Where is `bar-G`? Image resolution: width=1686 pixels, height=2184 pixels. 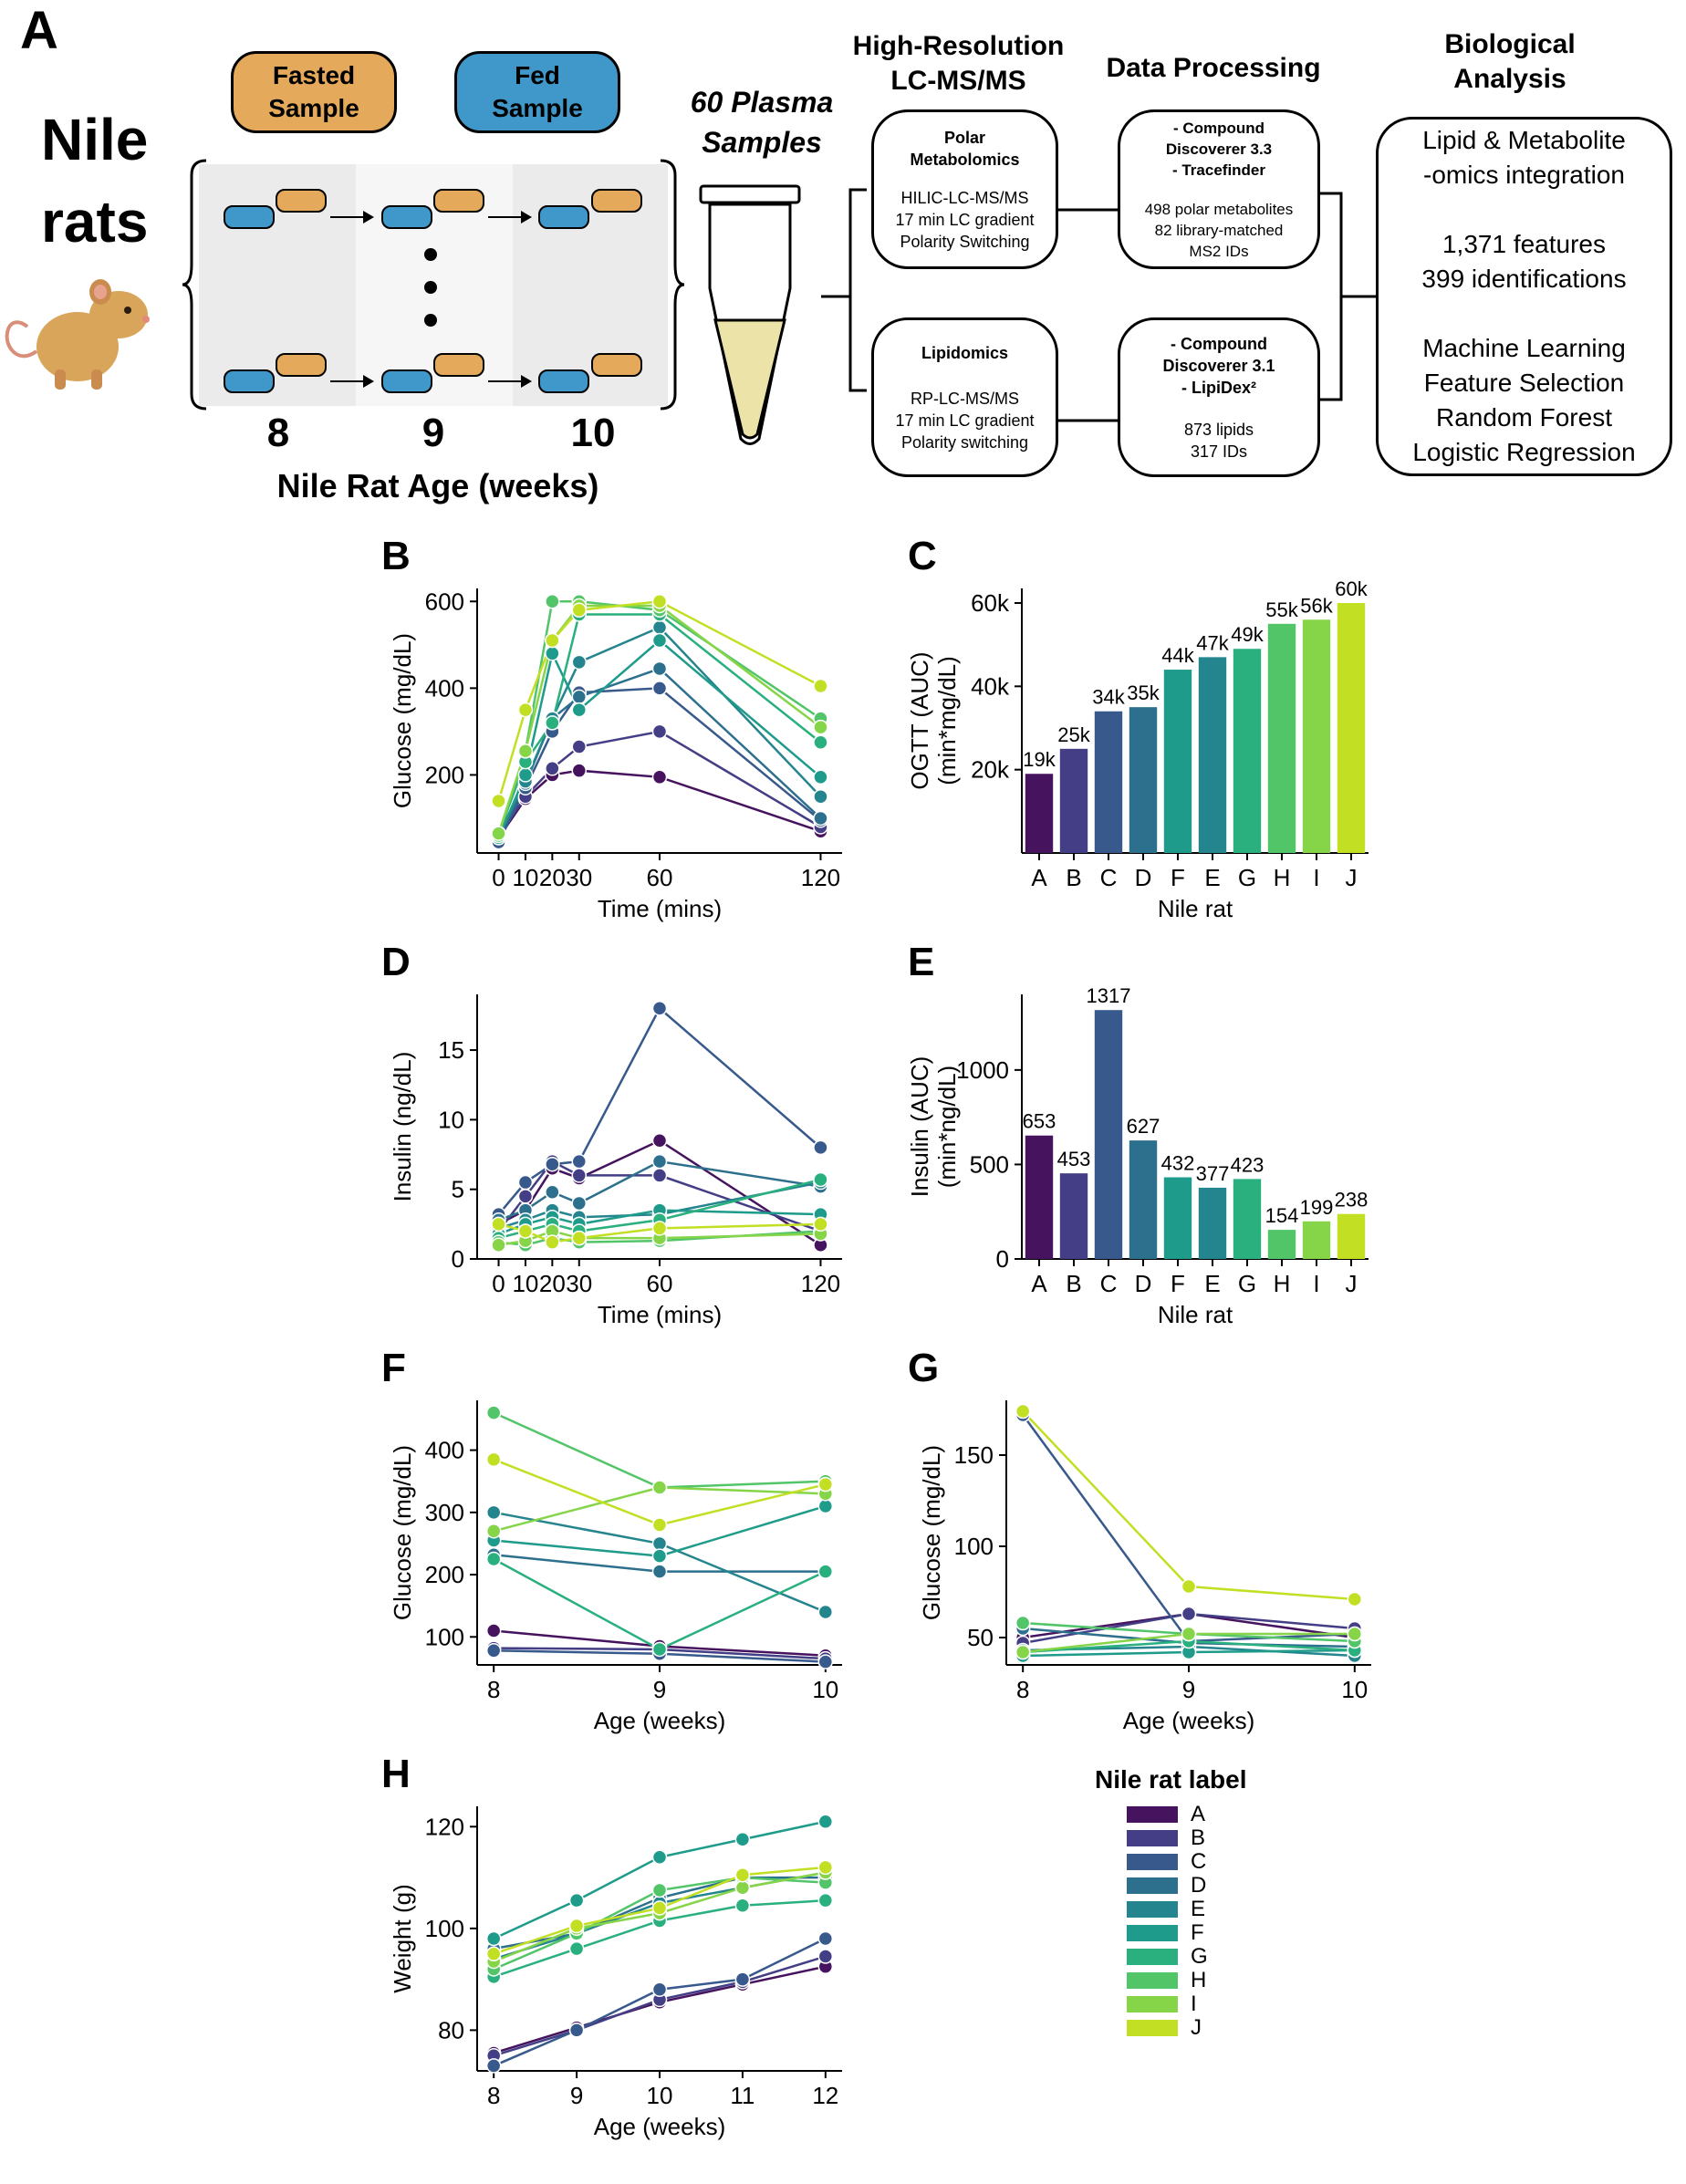
bar-G is located at coordinates (1247, 1219).